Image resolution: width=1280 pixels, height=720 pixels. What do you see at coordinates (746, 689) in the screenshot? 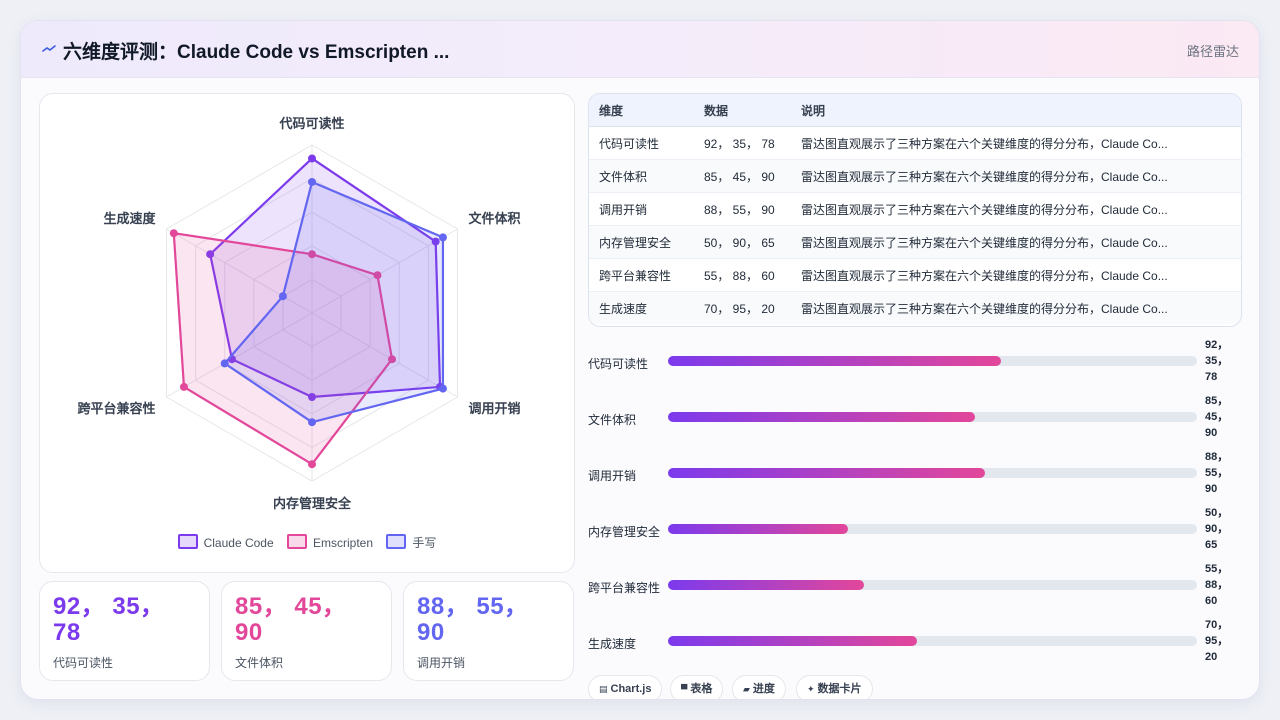
I see `progress-icon: ▰` at bounding box center [746, 689].